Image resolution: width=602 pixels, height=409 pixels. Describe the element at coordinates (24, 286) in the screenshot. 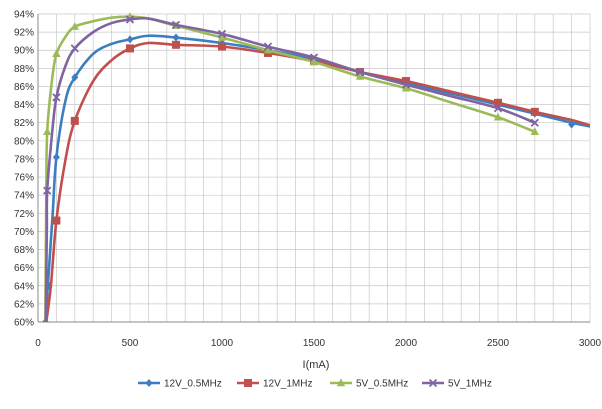

I see `y-tick-label: 64%` at that location.